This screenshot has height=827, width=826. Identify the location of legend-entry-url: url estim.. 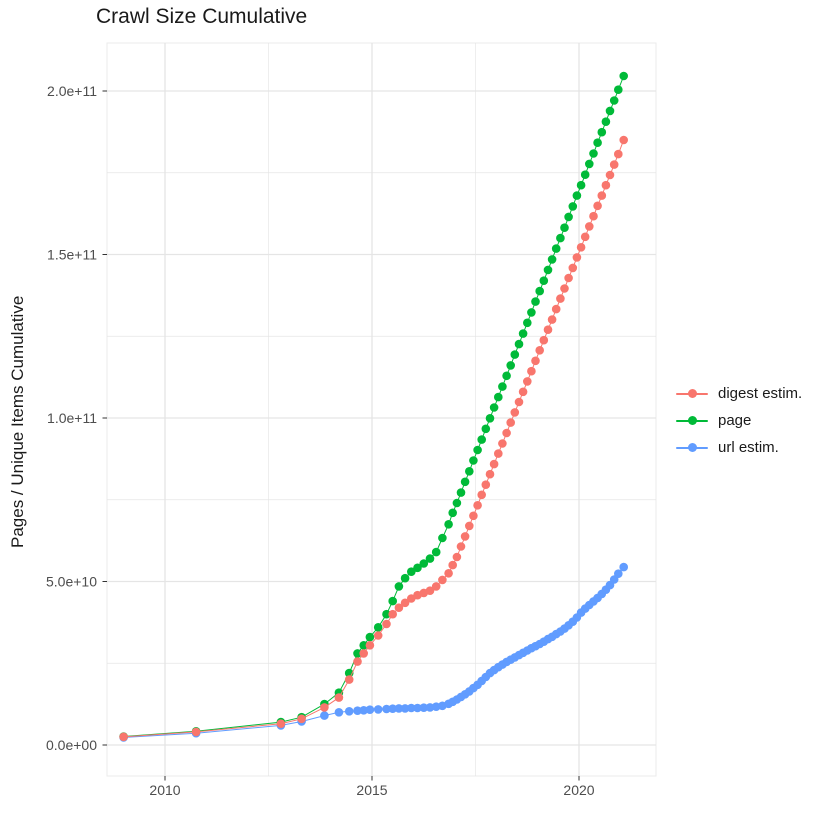
(739, 447).